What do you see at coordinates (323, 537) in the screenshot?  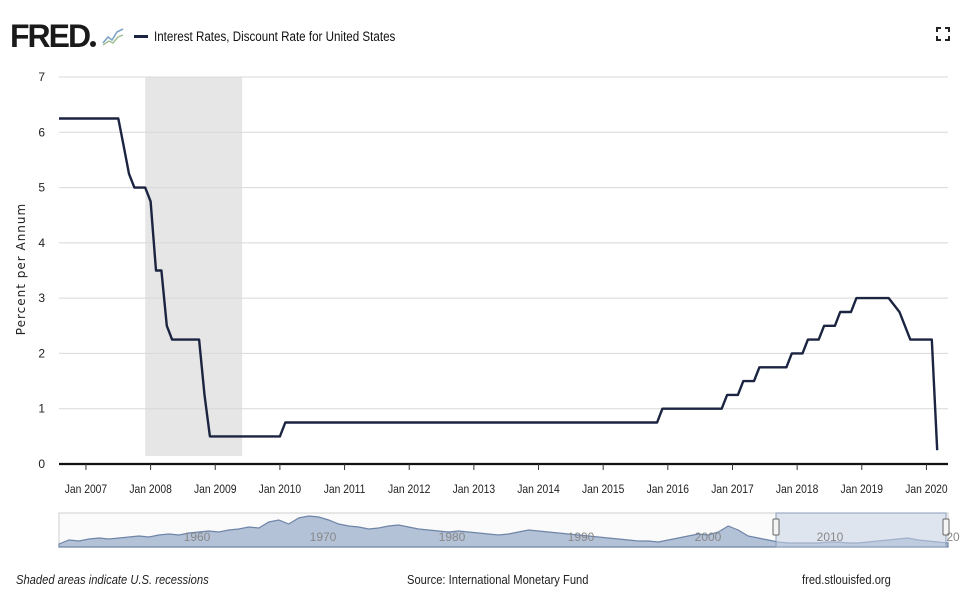 I see `navigator-label: 1970` at bounding box center [323, 537].